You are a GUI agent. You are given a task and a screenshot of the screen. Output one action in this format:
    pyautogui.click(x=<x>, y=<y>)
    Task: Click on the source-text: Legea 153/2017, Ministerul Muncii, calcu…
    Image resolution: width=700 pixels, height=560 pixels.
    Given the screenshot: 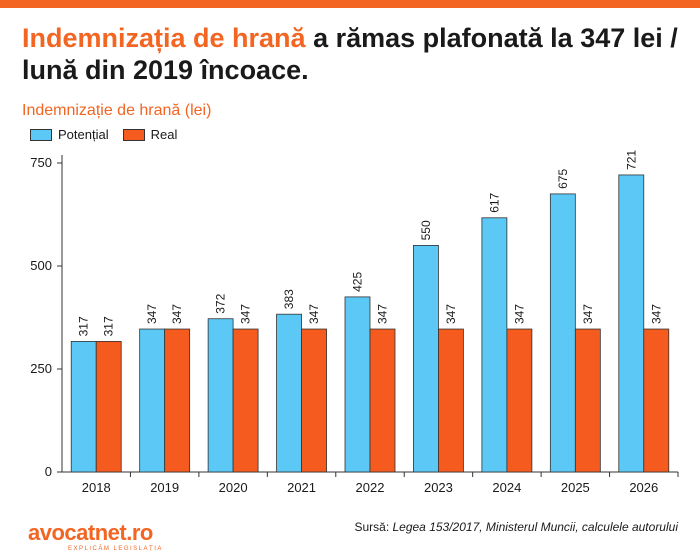 What is the action you would take?
    pyautogui.click(x=535, y=527)
    